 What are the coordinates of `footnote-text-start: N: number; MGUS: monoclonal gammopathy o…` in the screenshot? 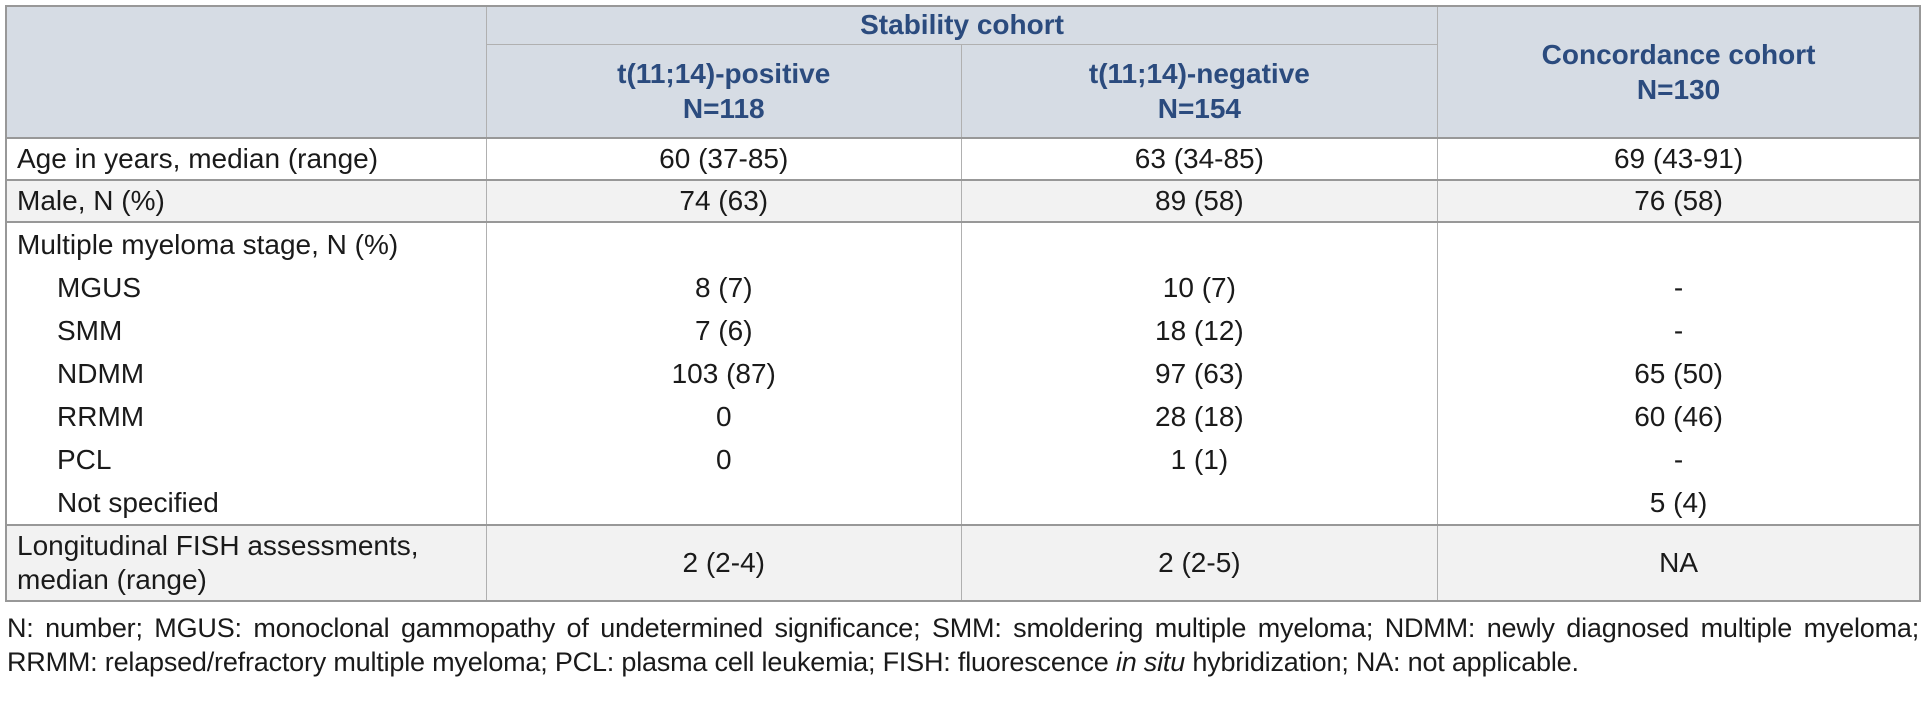 It's located at (963, 645).